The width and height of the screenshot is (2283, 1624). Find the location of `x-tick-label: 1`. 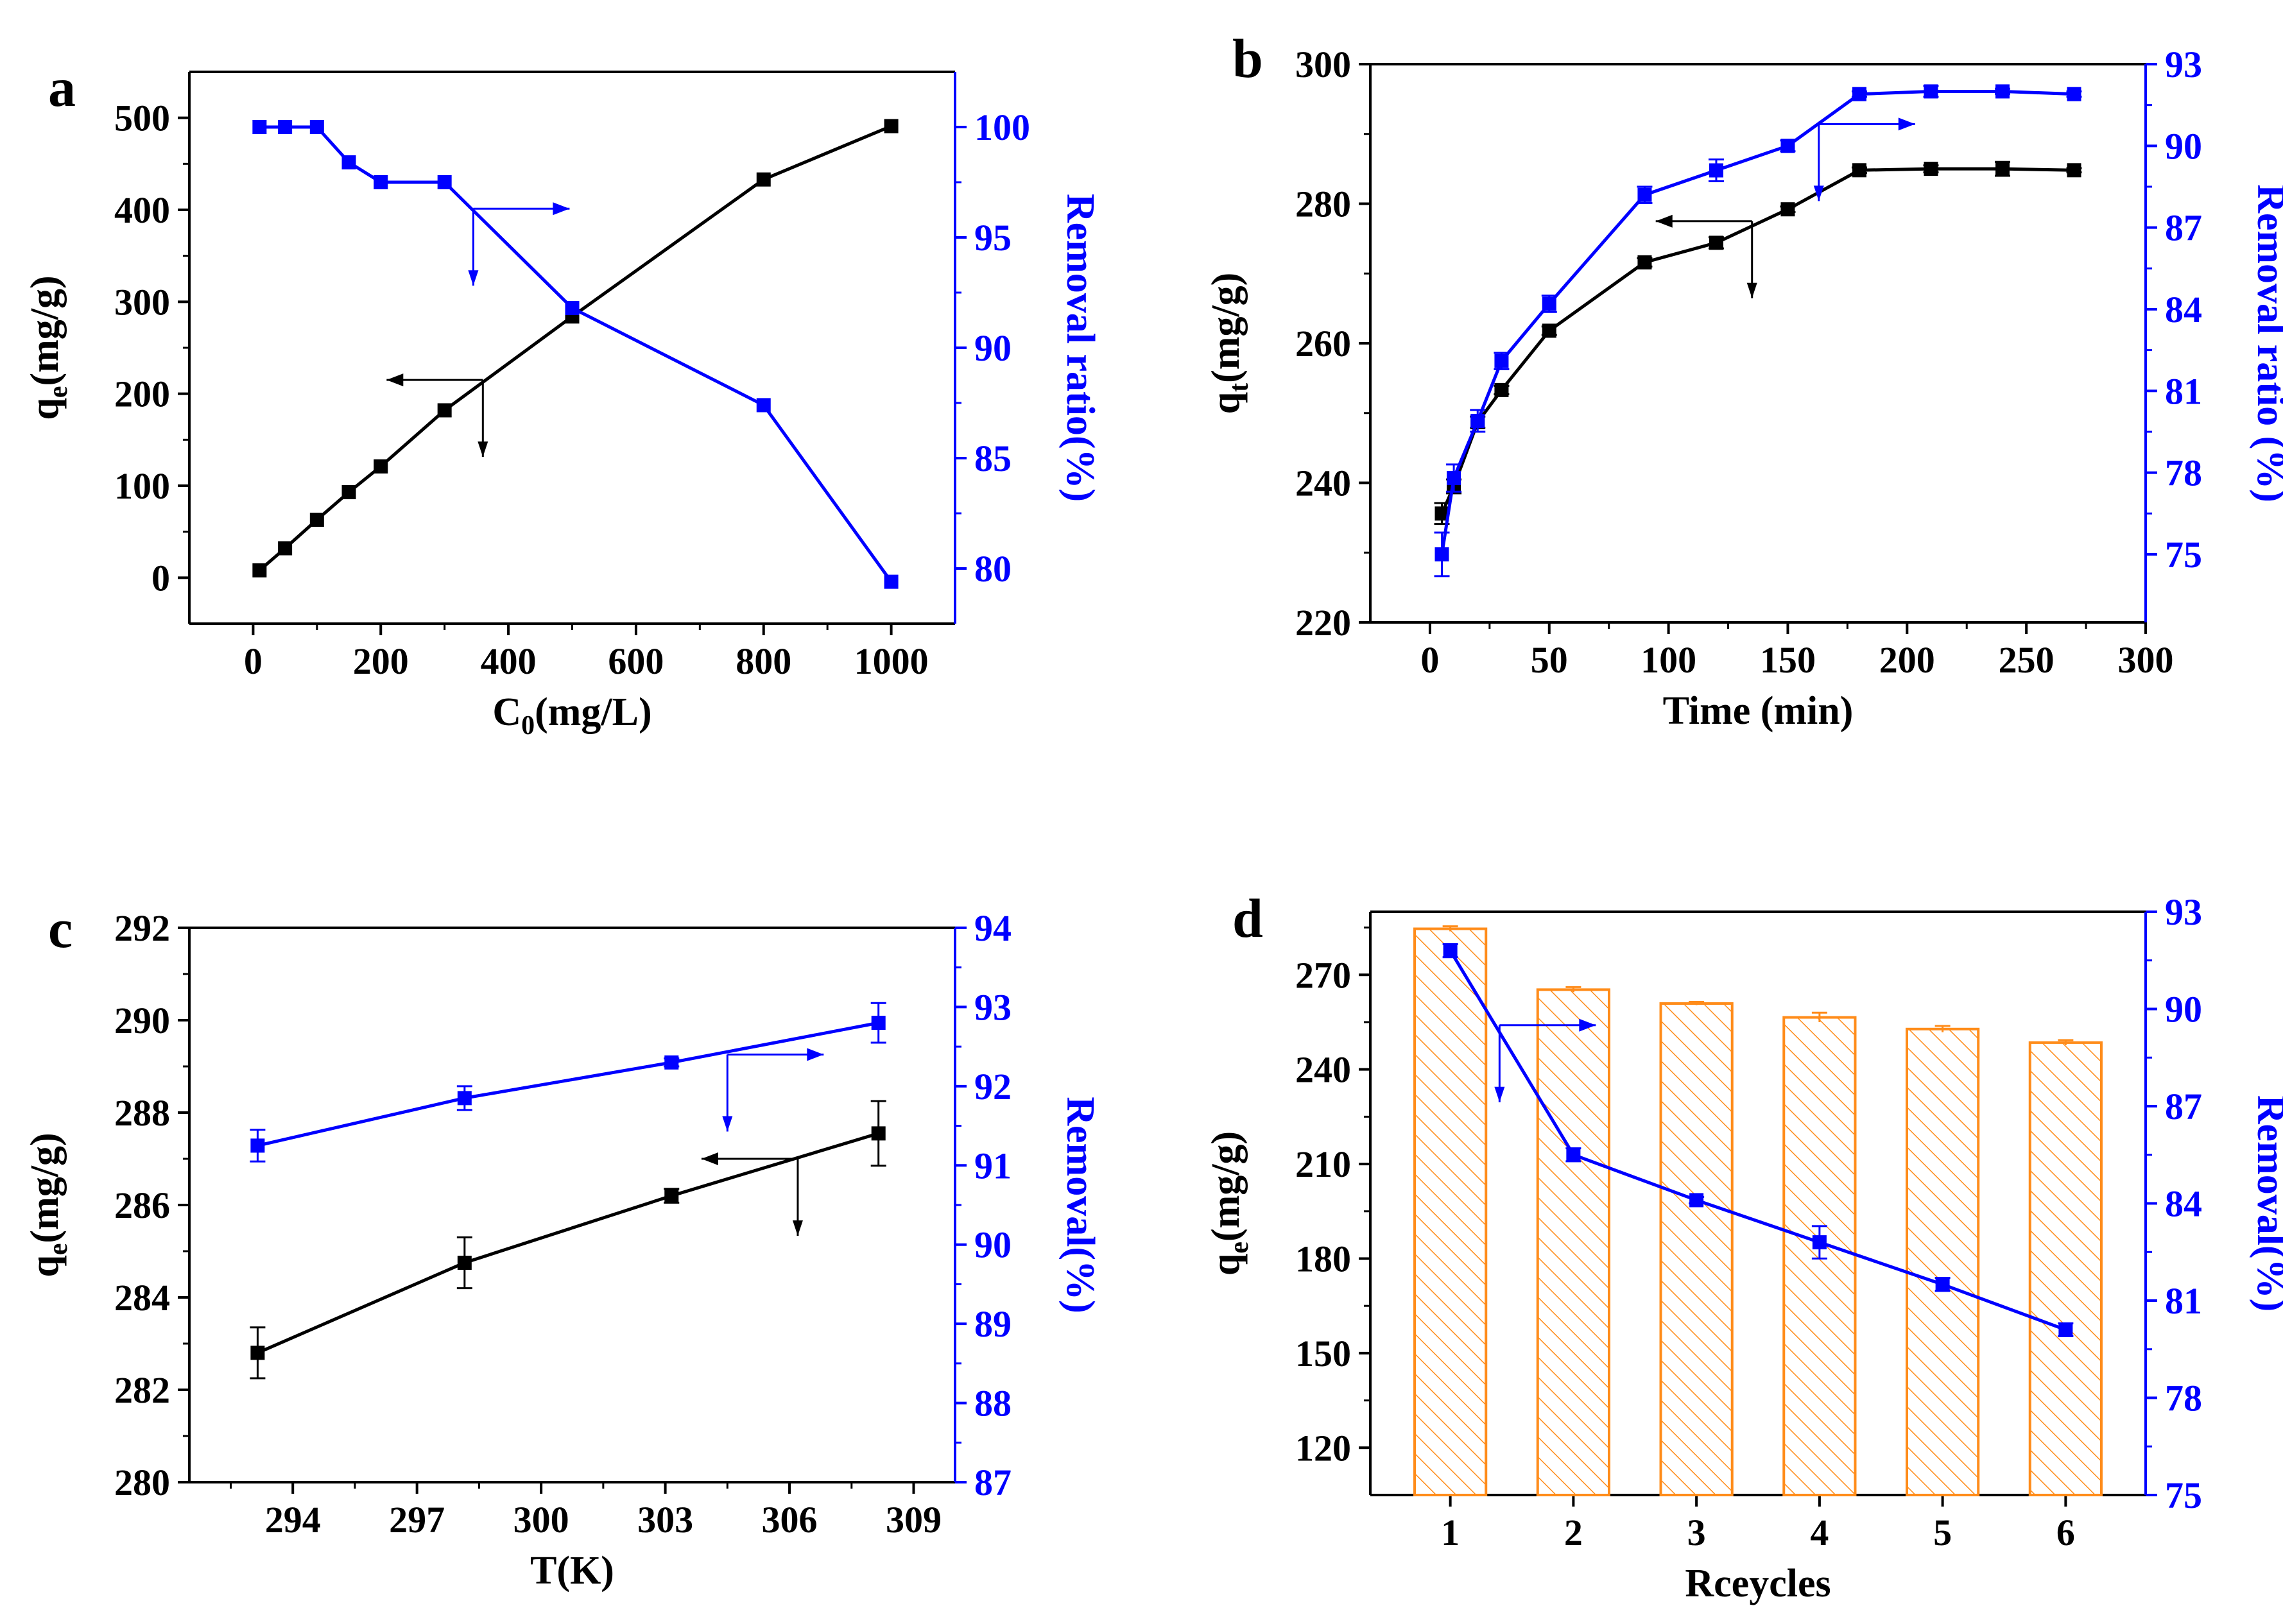

x-tick-label: 1 is located at coordinates (1450, 1532).